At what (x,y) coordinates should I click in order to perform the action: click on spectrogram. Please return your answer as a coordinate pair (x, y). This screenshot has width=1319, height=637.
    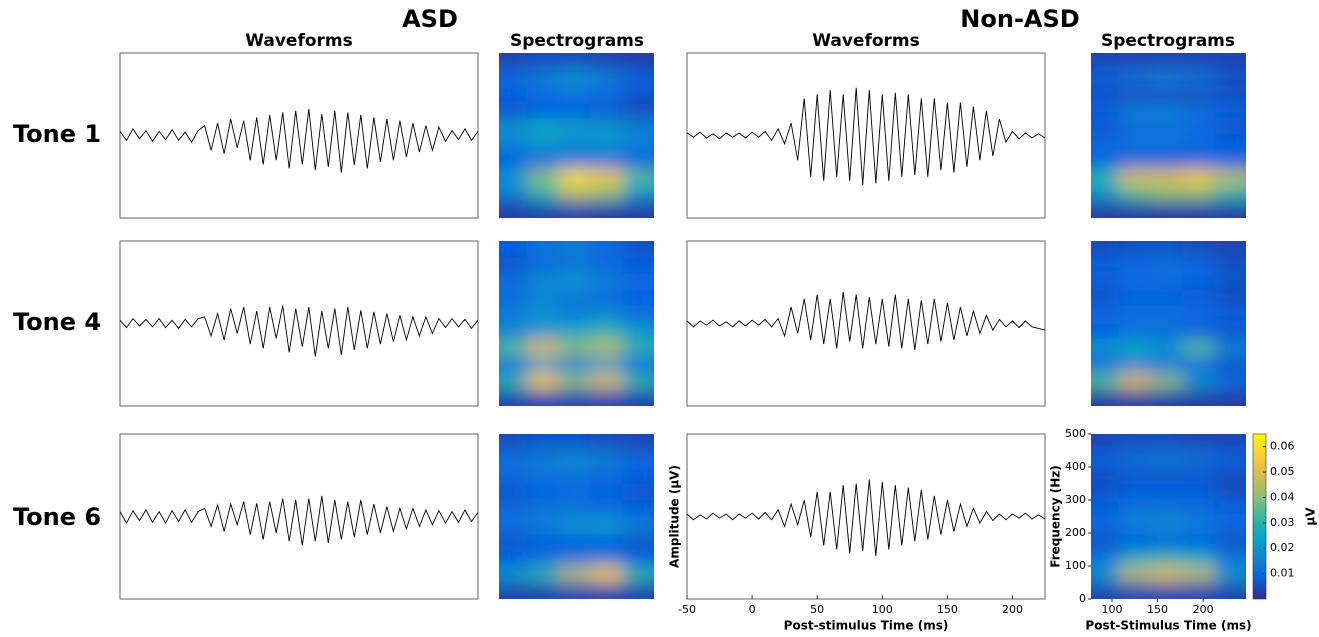
    Looking at the image, I should click on (576, 135).